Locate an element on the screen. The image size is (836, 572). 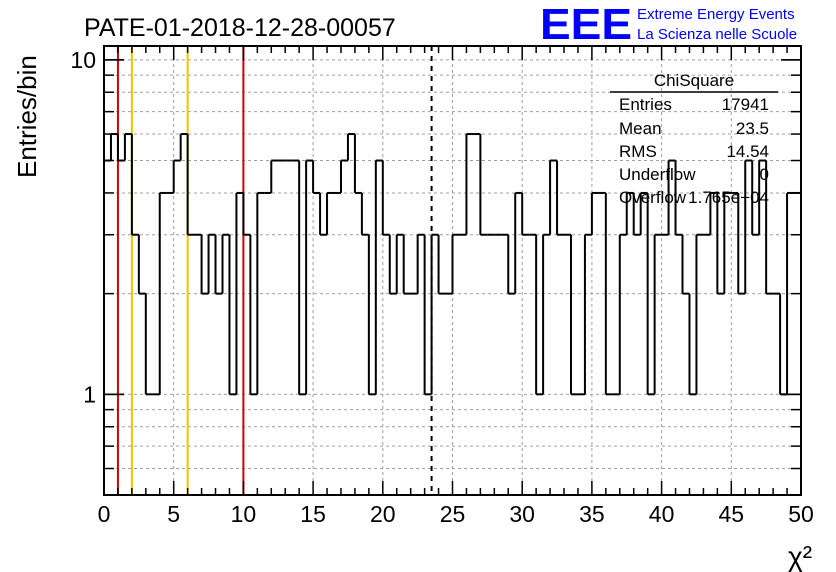
stats-value-mean: 23.5 is located at coordinates (752, 128).